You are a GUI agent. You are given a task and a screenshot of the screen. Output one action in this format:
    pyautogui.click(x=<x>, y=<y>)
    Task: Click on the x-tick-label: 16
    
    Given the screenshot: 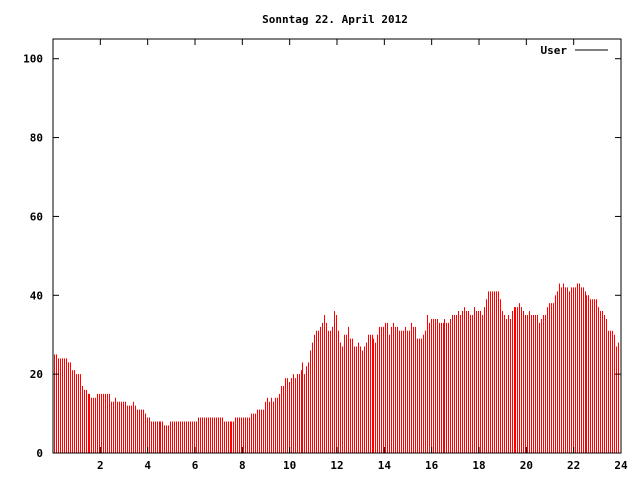 What is the action you would take?
    pyautogui.click(x=432, y=465)
    